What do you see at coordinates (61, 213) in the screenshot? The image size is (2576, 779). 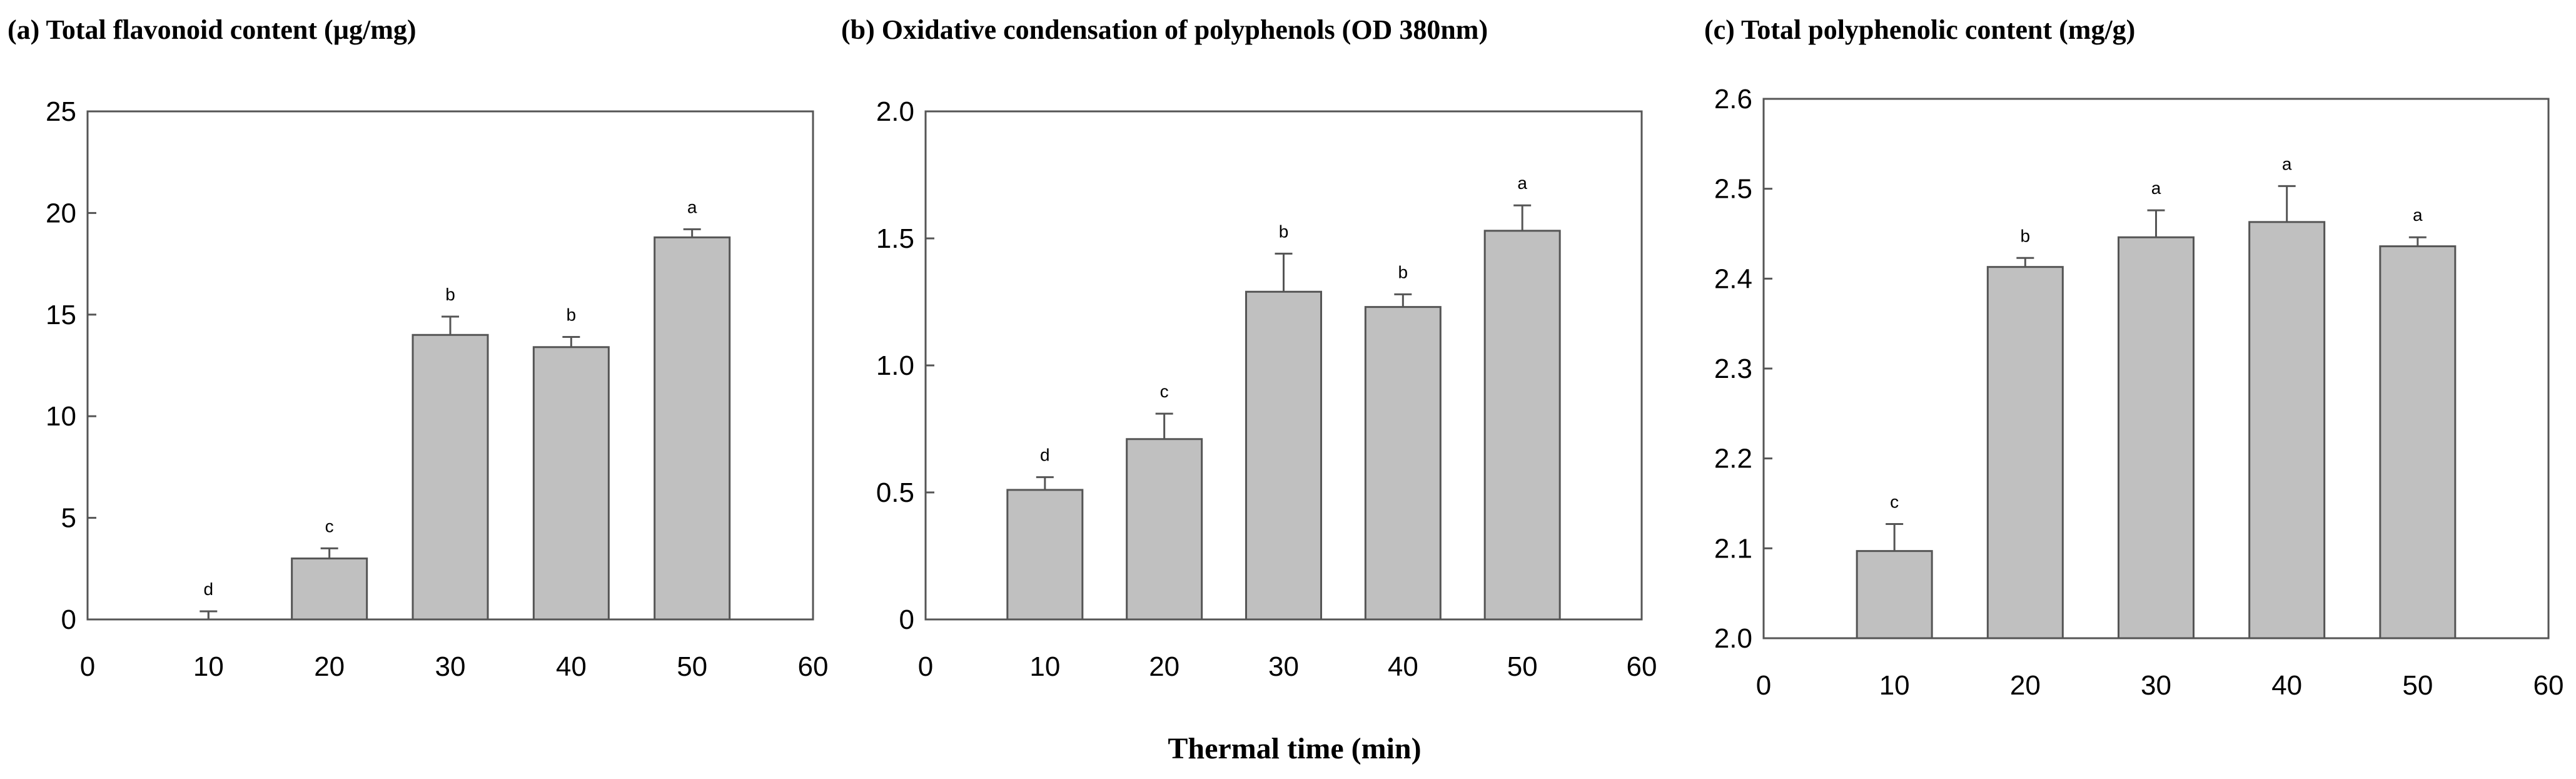 I see `y-tick-label: 20` at bounding box center [61, 213].